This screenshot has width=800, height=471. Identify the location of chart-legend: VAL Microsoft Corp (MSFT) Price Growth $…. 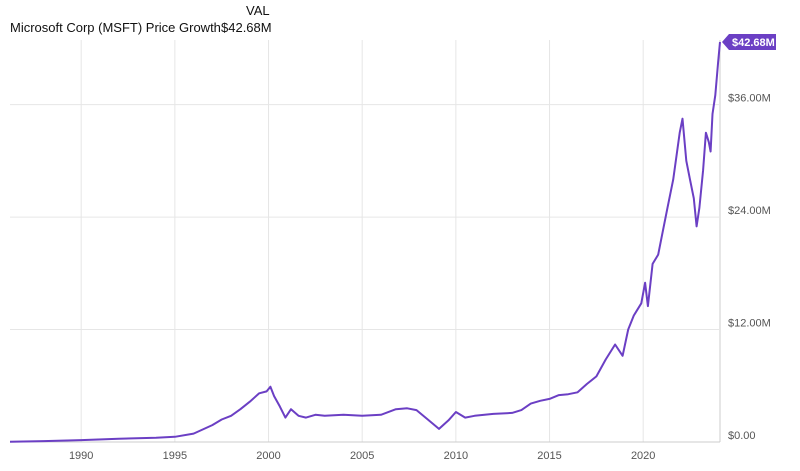
(145, 20).